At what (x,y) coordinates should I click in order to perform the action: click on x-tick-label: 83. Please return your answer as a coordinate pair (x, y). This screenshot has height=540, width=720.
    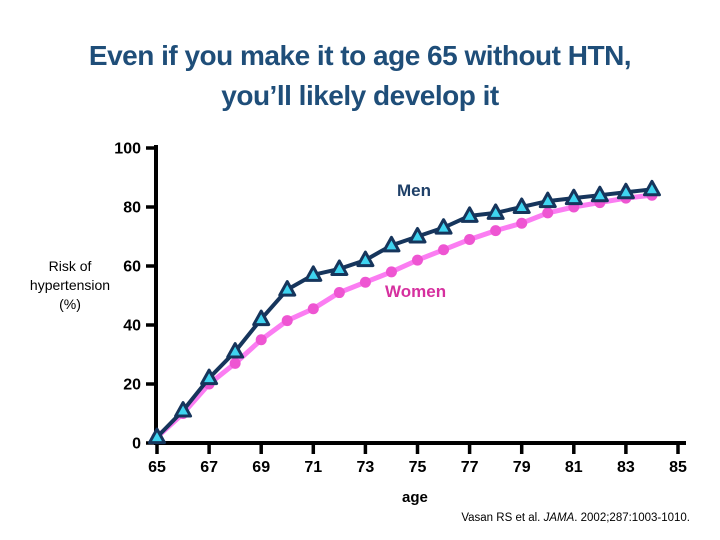
    Looking at the image, I should click on (626, 467).